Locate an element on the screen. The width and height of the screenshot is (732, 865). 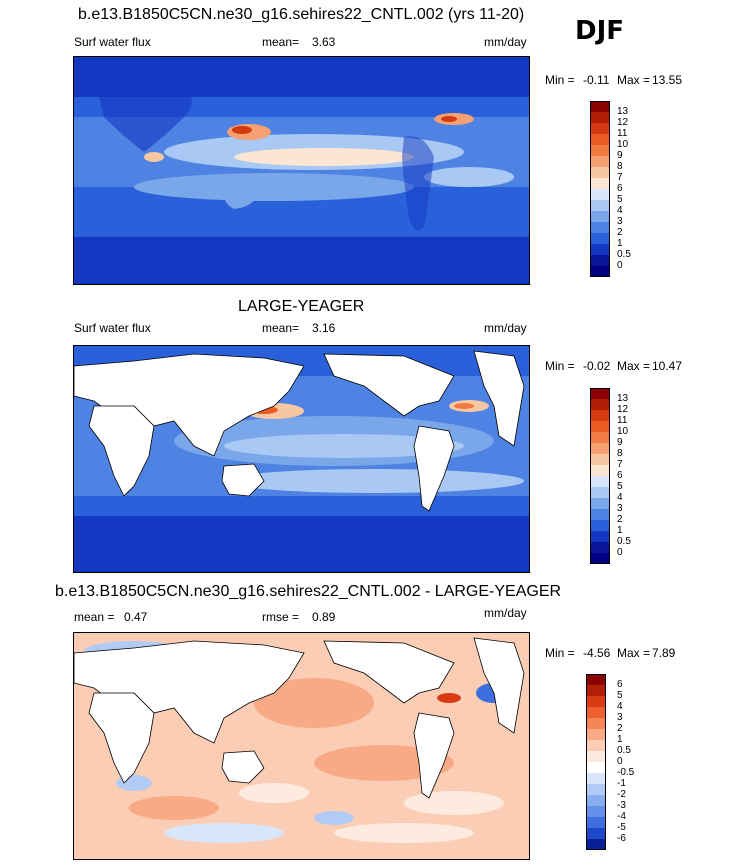
colorbar-label: -5 is located at coordinates (621, 827).